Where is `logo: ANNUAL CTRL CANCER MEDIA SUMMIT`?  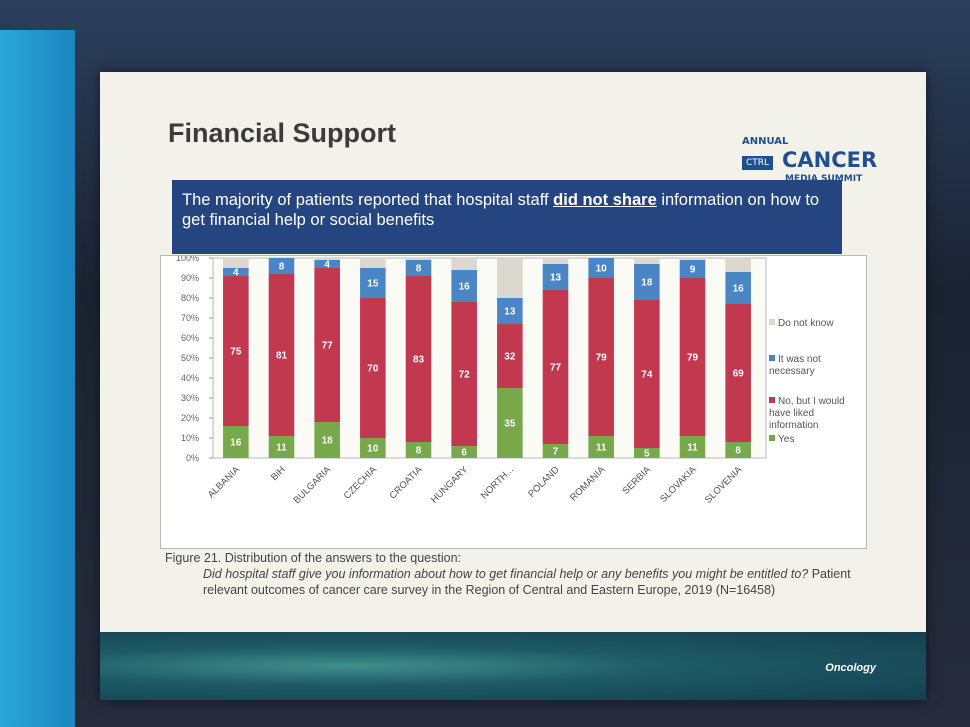
logo: ANNUAL CTRL CANCER MEDIA SUMMIT is located at coordinates (808, 166).